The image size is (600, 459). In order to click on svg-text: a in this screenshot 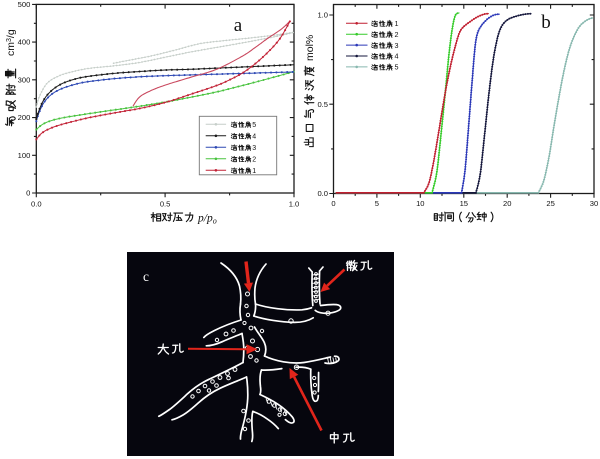, I will do `click(238, 25)`.